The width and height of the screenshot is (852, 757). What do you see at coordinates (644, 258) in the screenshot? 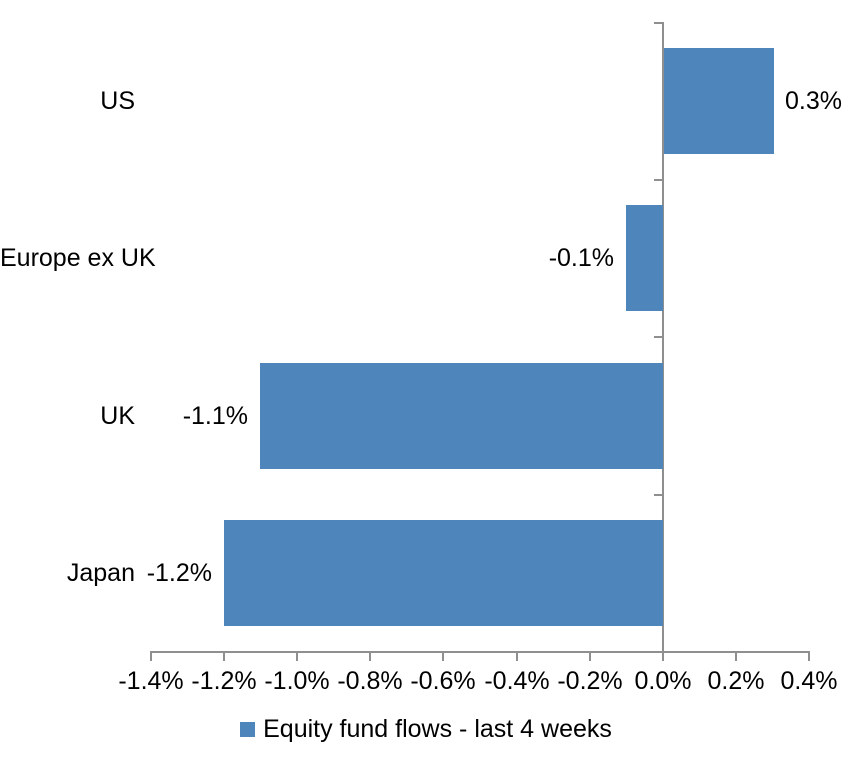
I see `bar-europe-ex-uk` at bounding box center [644, 258].